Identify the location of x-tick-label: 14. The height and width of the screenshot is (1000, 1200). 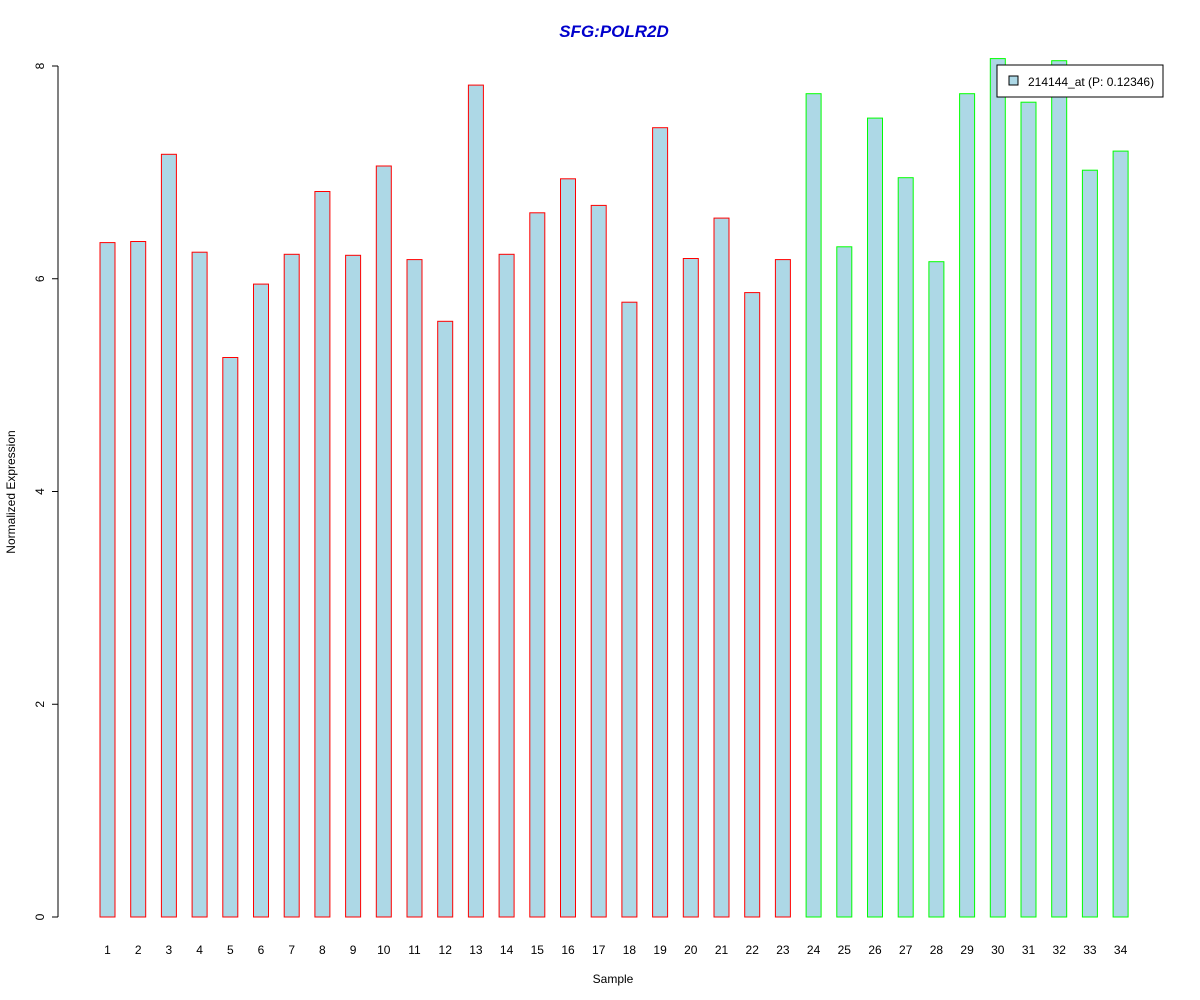
(507, 950).